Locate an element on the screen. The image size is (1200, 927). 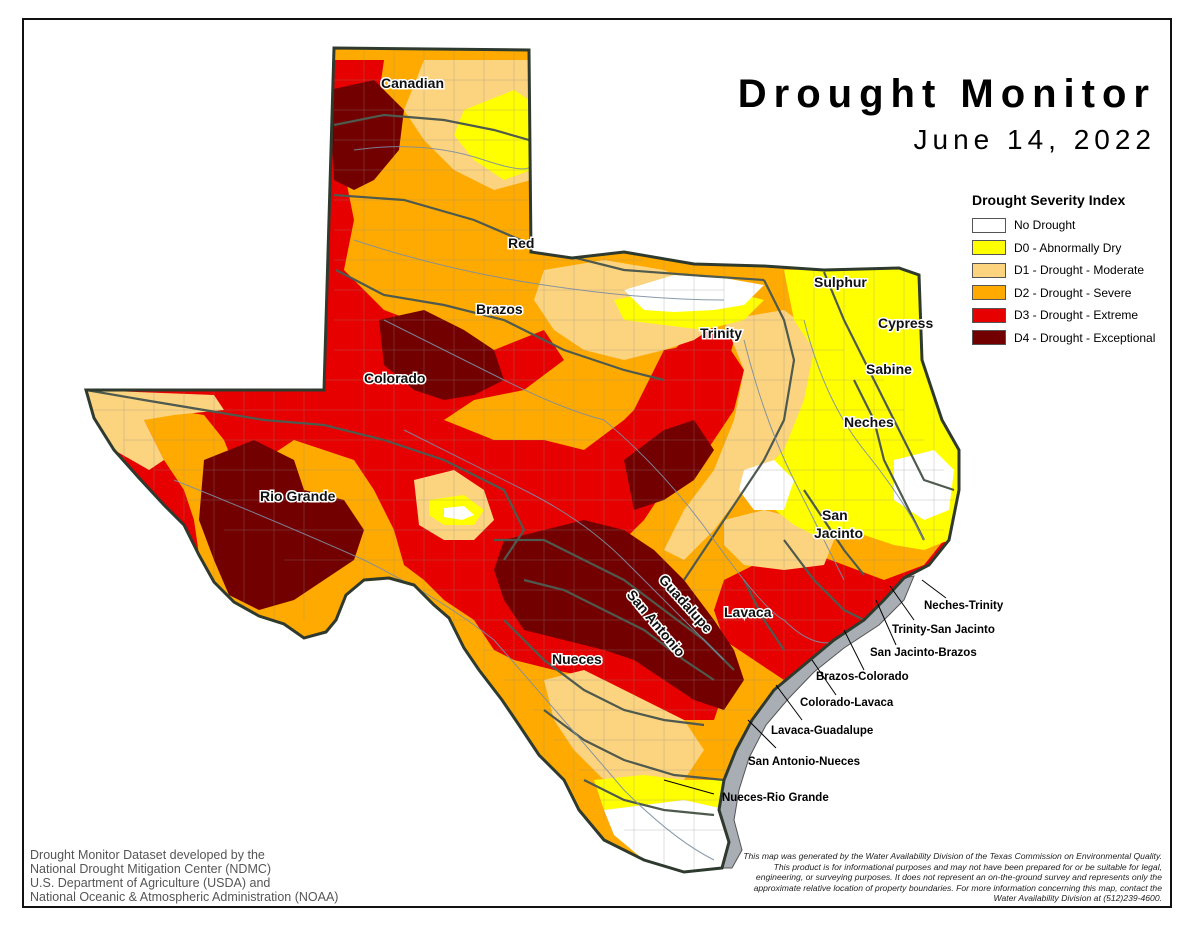
none-east-pocket is located at coordinates (766, 485).